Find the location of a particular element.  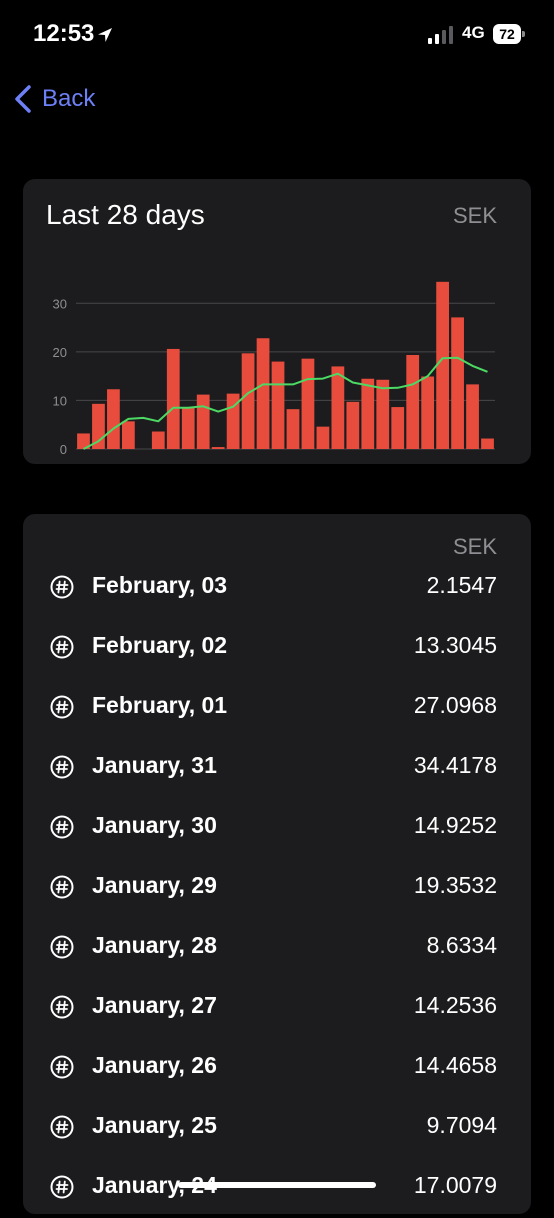

list-item: January, 27 14.2536 is located at coordinates (277, 1008).